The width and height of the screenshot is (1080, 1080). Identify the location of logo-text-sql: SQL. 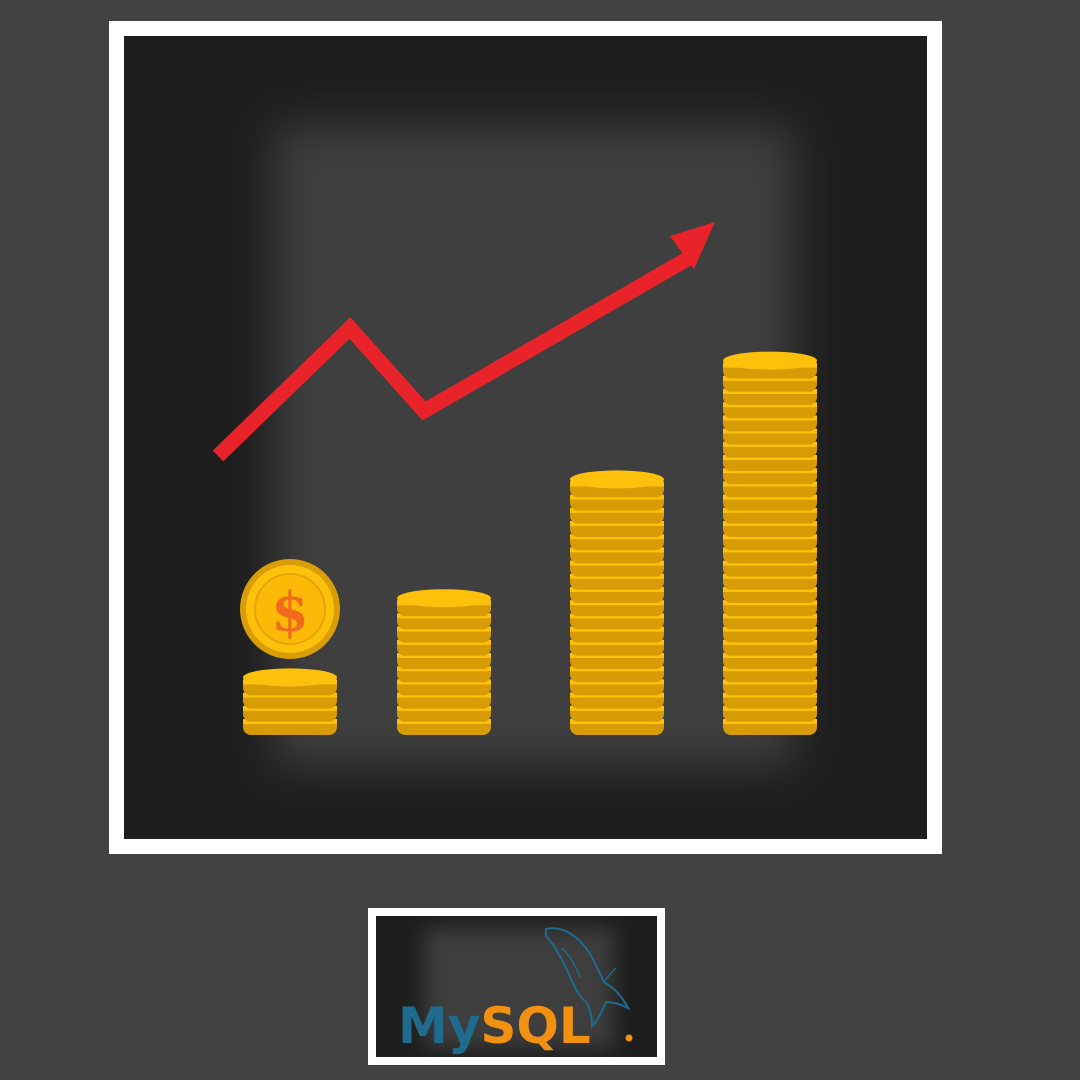
(535, 1026).